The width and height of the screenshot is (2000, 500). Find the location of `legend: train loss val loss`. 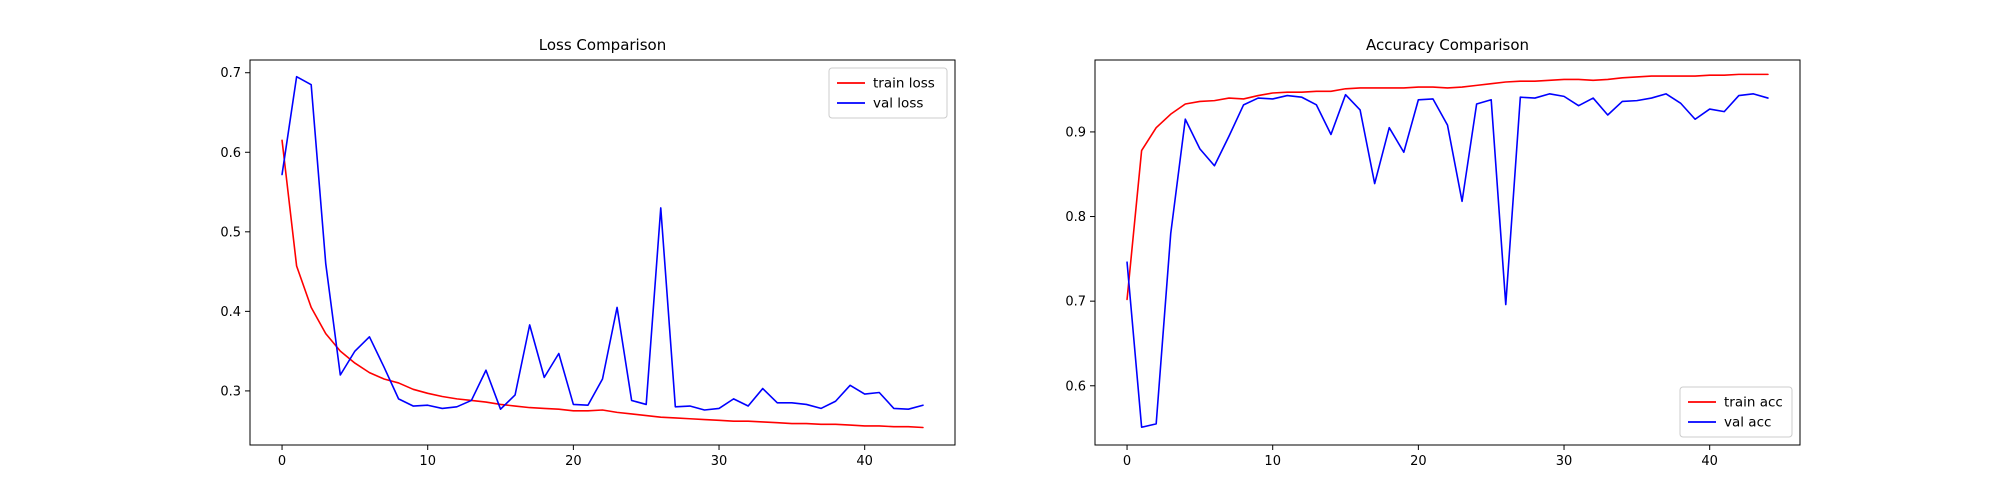

legend: train loss val loss is located at coordinates (888, 93).